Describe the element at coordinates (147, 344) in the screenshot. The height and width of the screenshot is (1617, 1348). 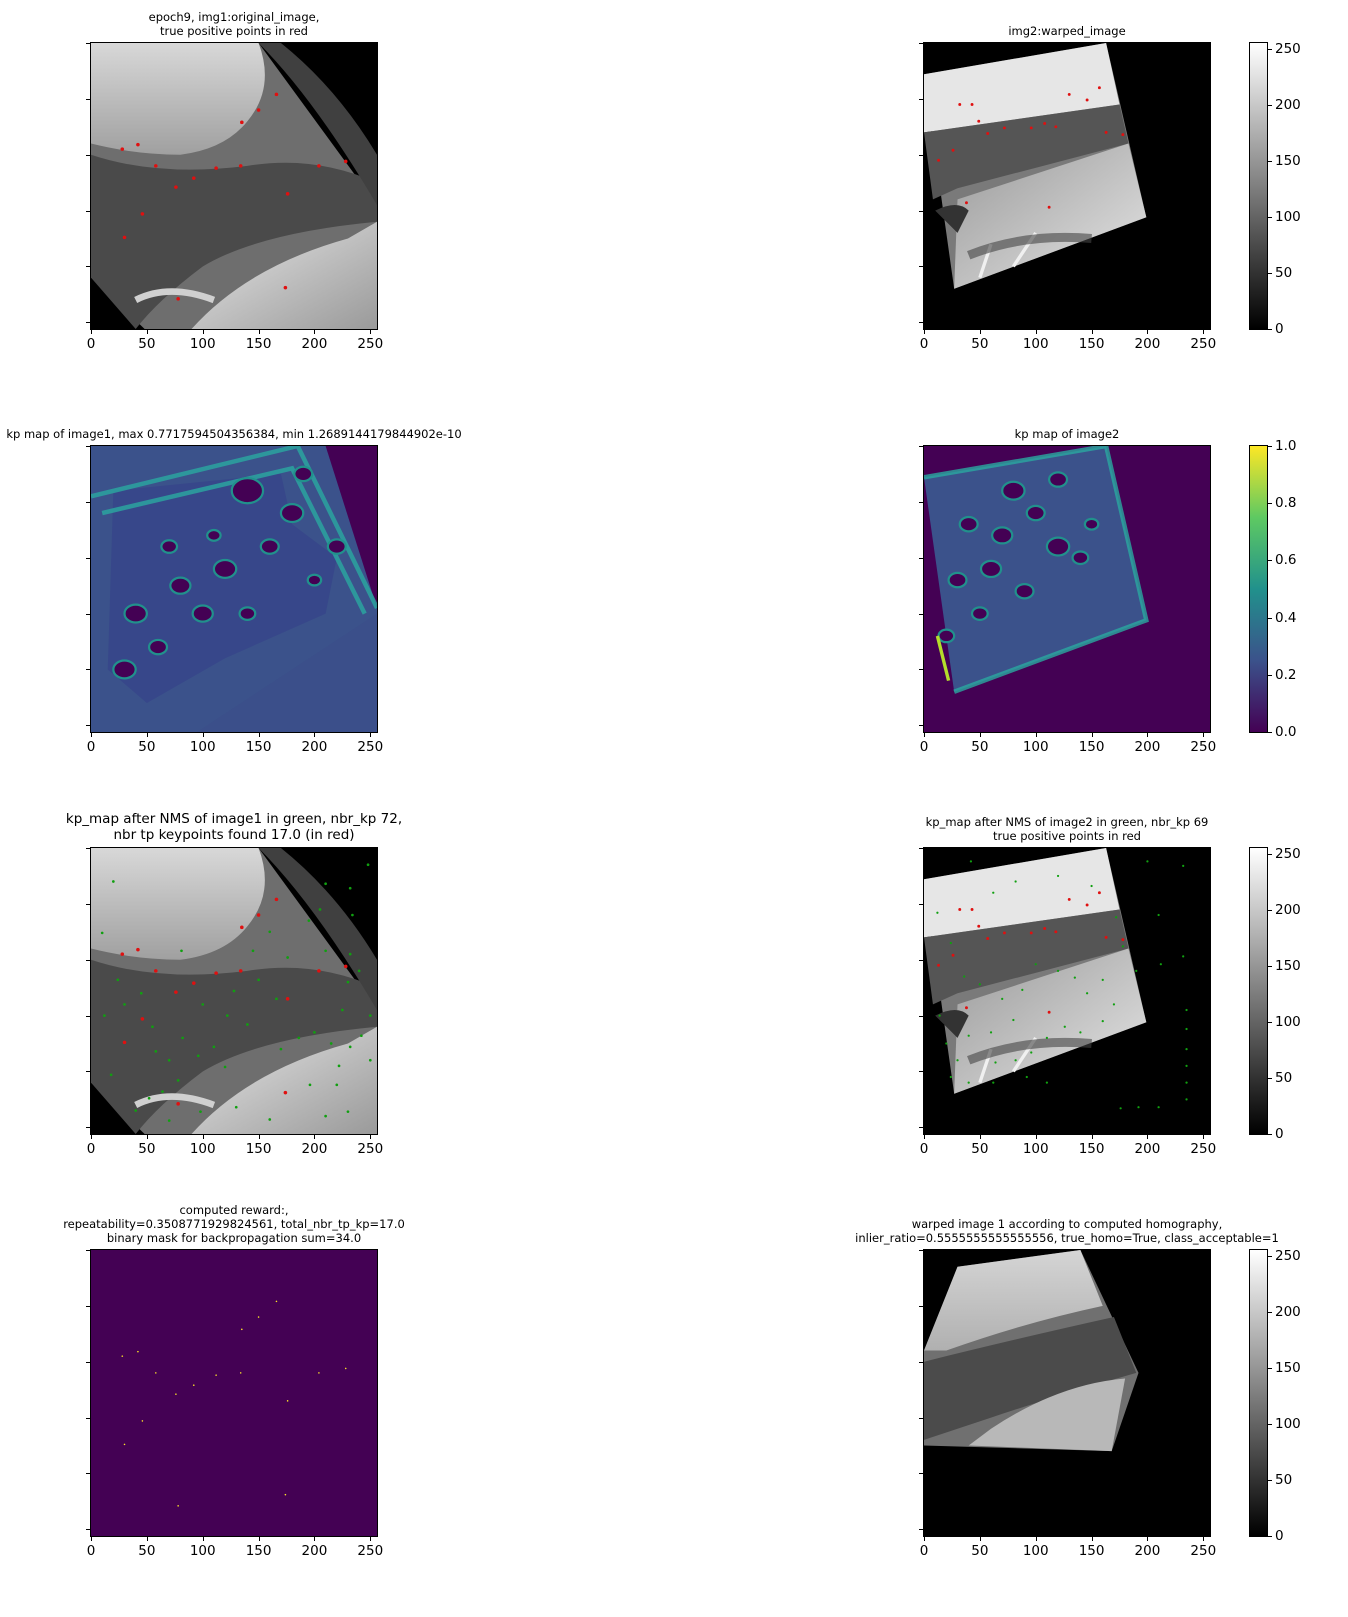
I see `x-tick-label: 50` at that location.